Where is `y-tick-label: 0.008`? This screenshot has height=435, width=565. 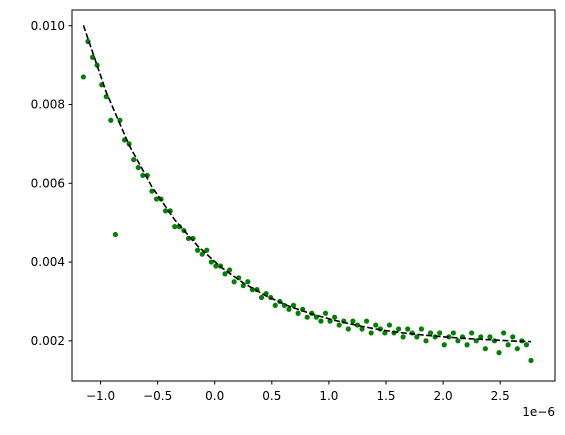
y-tick-label: 0.008 is located at coordinates (48, 105).